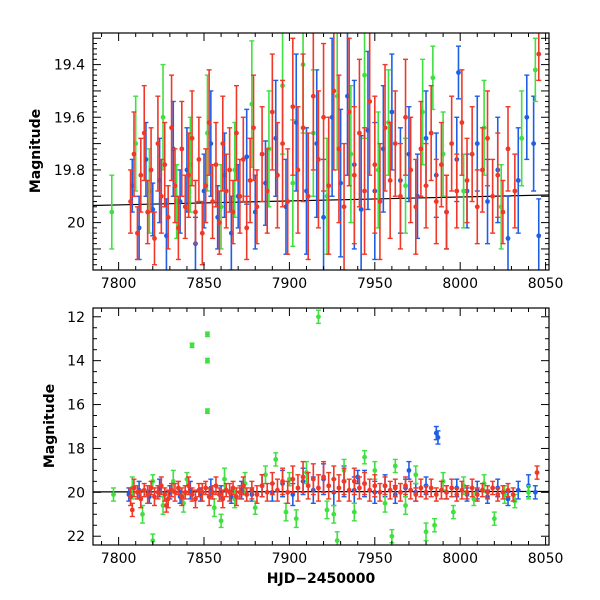  I want to click on bottom-y-tick-label: 20, so click(76, 493).